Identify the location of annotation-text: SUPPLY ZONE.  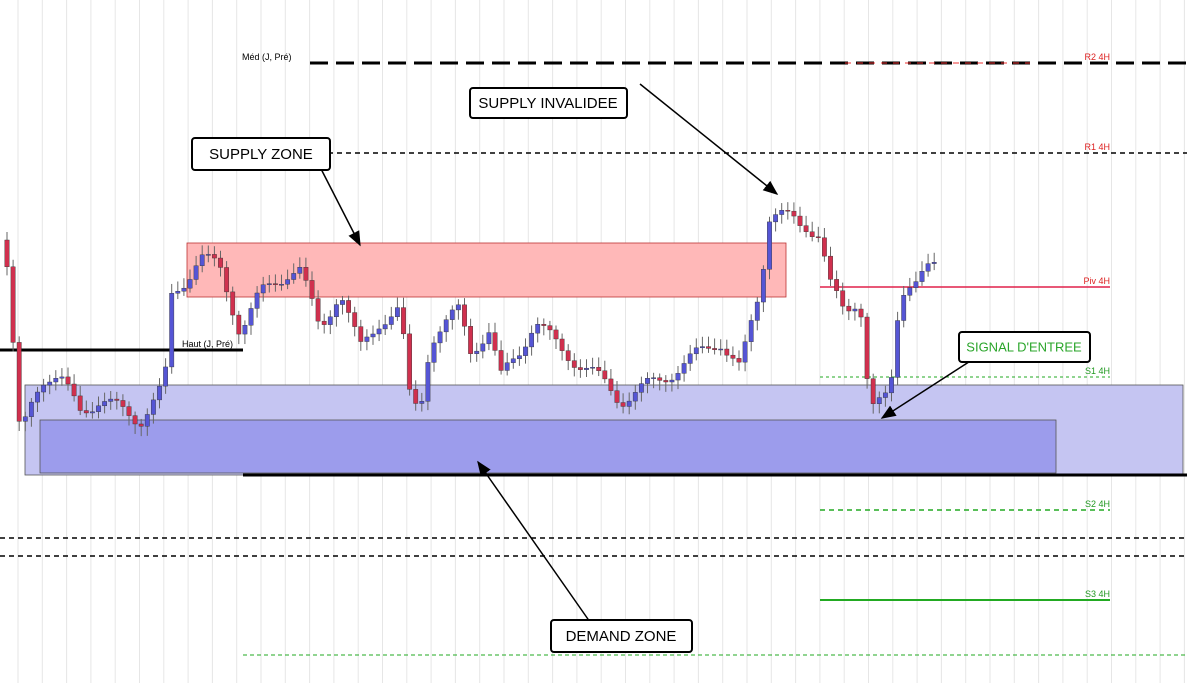
(261, 154).